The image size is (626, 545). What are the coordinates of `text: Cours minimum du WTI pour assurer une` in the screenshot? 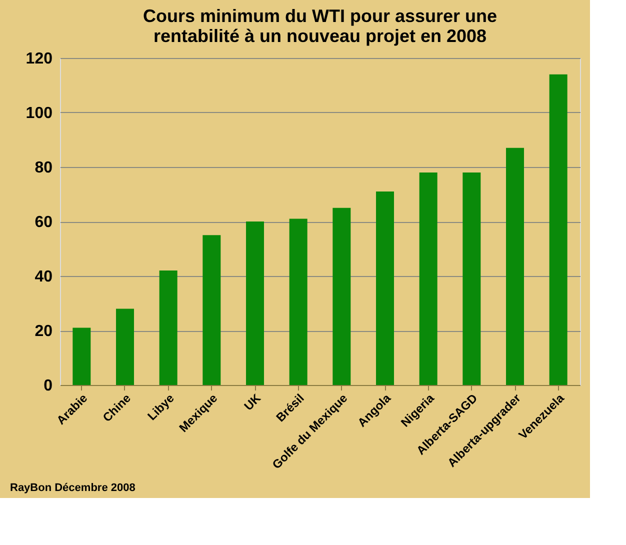 It's located at (320, 16).